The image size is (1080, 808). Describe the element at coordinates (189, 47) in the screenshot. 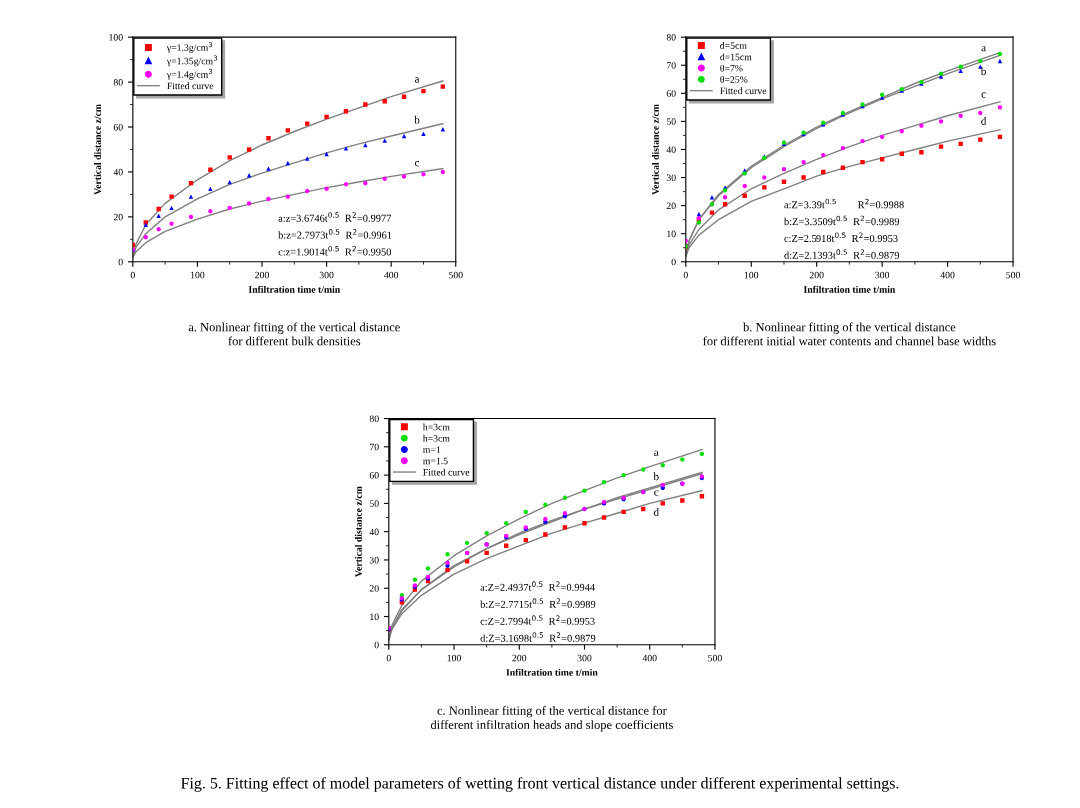

I see `legend-label: γ=1.3g/cm$^{3}$` at that location.